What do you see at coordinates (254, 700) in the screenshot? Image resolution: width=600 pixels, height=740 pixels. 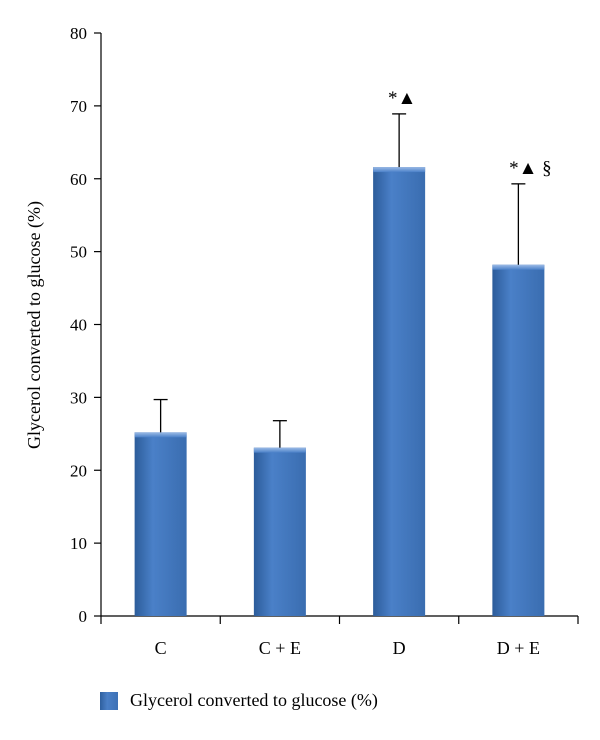 I see `legend-label: Glycerol converted to glucose (%)` at bounding box center [254, 700].